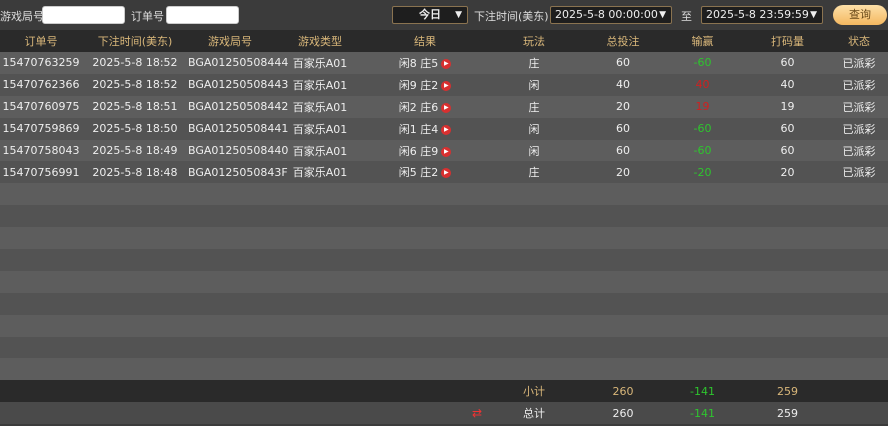 The image size is (888, 426). I want to click on column-header: 游戏局号, so click(230, 41).